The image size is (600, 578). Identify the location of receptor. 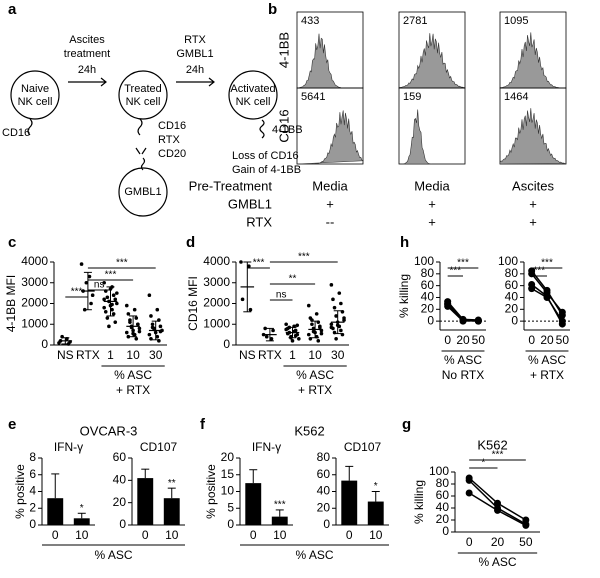
(146, 144).